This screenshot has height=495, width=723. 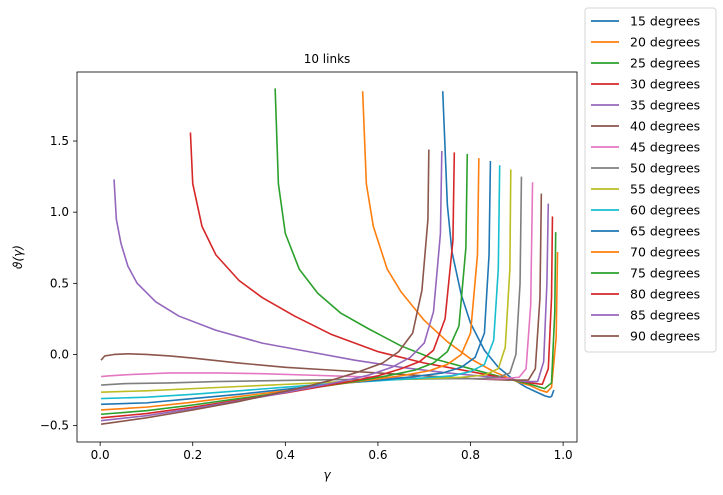 I want to click on legend-entry-label: 60 degrees, so click(x=665, y=210).